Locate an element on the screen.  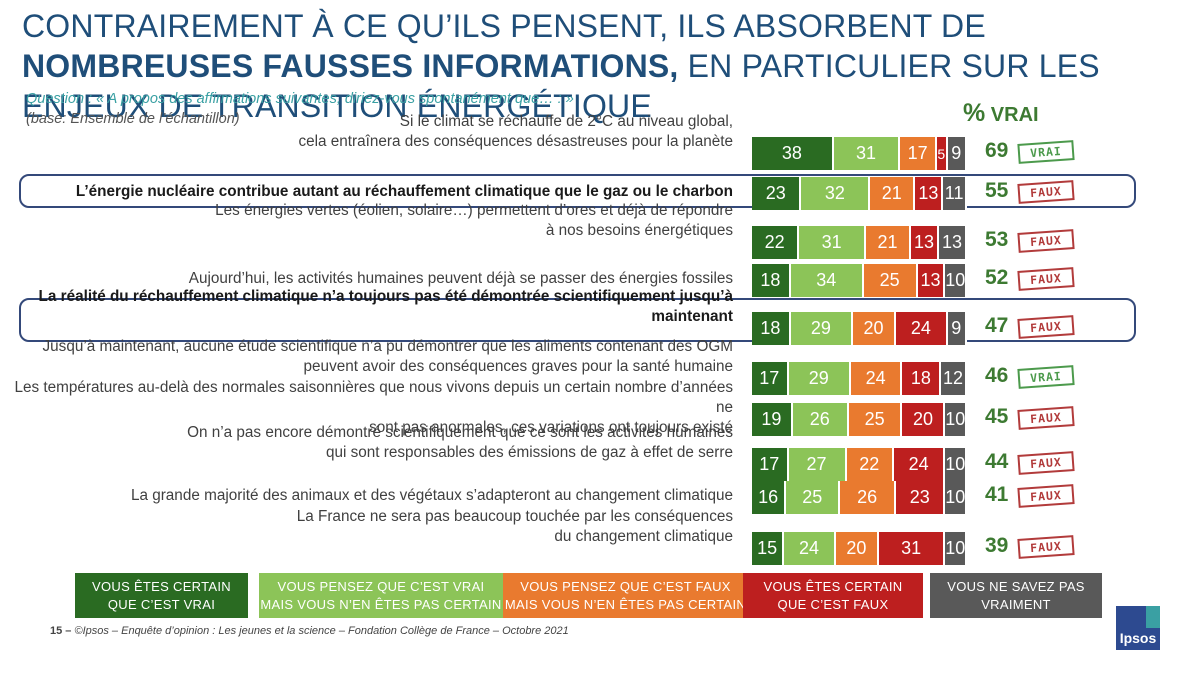
bar-segment: 11 is located at coordinates (955, 193).